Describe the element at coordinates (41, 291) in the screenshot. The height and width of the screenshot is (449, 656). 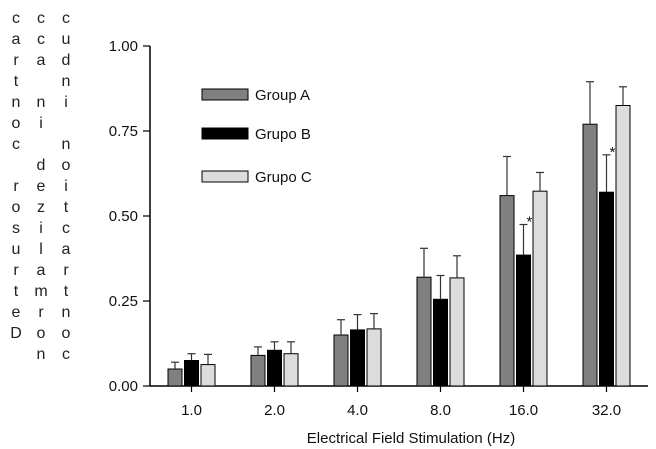
I see `ylabel-char: m` at that location.